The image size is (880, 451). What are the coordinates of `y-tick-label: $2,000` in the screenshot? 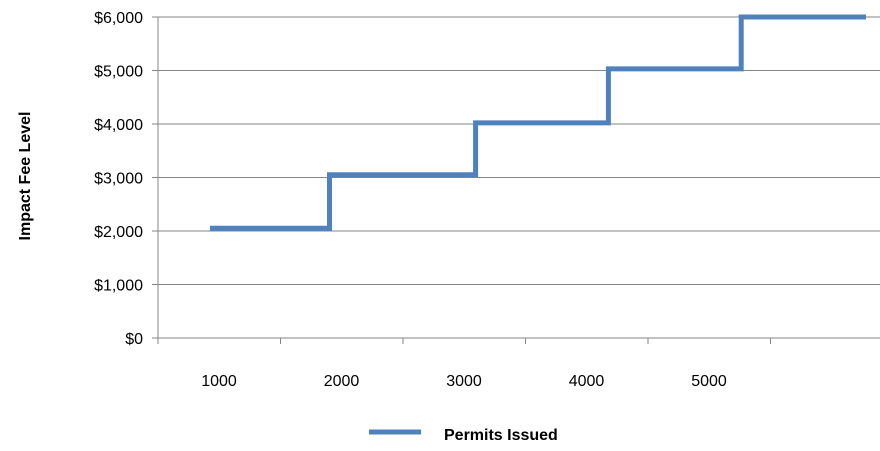 It's located at (118, 232).